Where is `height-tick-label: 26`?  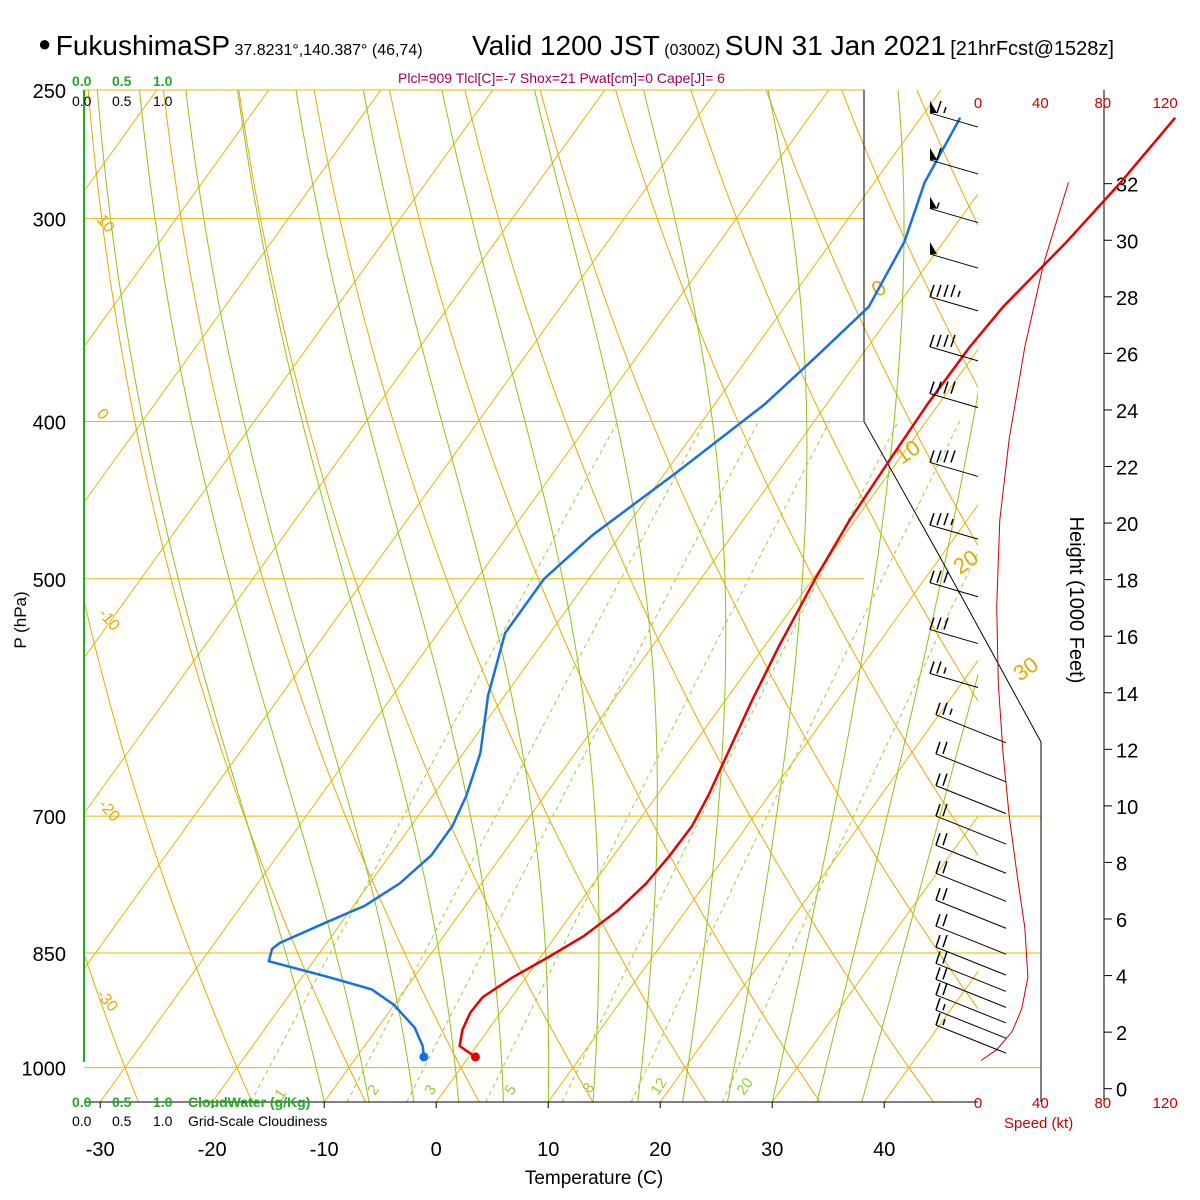 height-tick-label: 26 is located at coordinates (1127, 355).